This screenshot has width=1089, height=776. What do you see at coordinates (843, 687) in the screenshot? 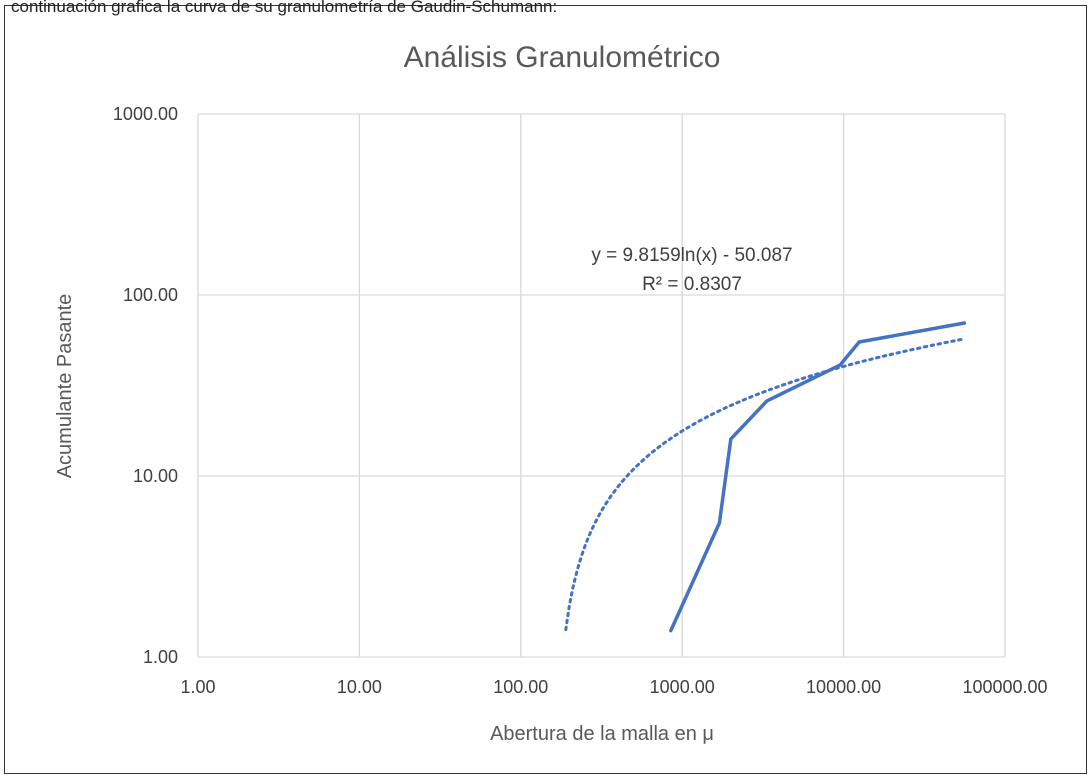
I see `x-tick-label-4: 10000.00` at bounding box center [843, 687].